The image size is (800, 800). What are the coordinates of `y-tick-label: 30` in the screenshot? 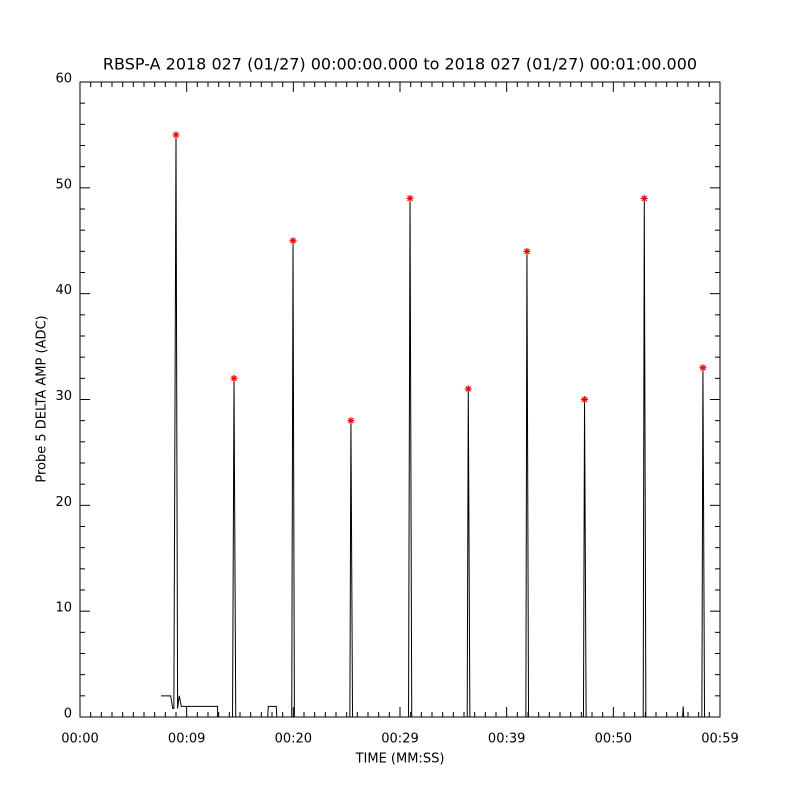 It's located at (63, 396).